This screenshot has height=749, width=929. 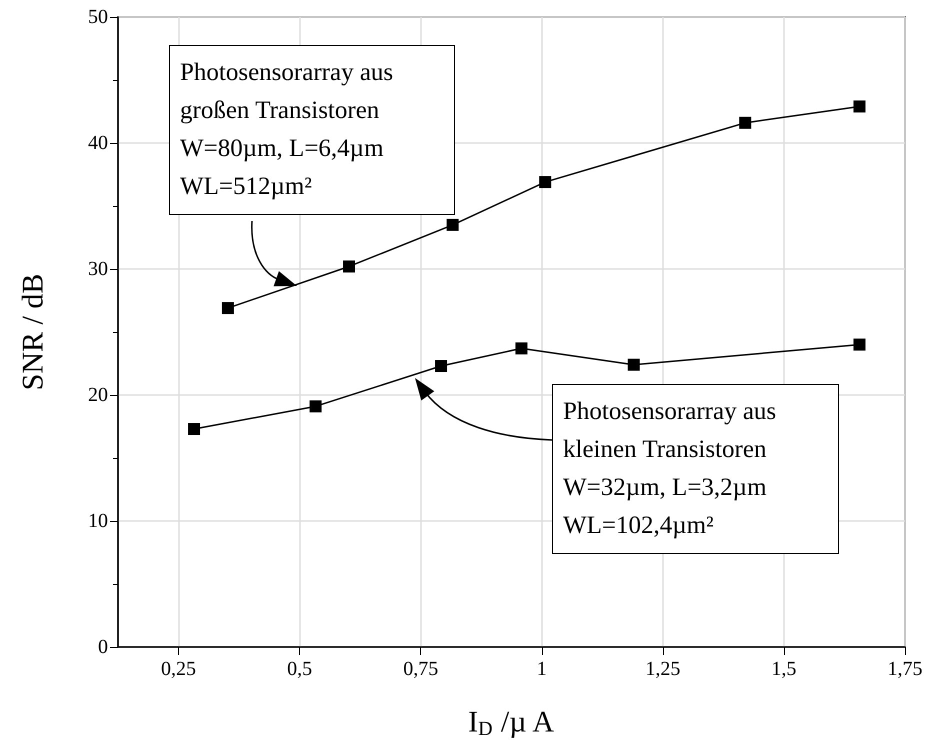 I want to click on x-tick-label: 0,5, so click(x=299, y=669).